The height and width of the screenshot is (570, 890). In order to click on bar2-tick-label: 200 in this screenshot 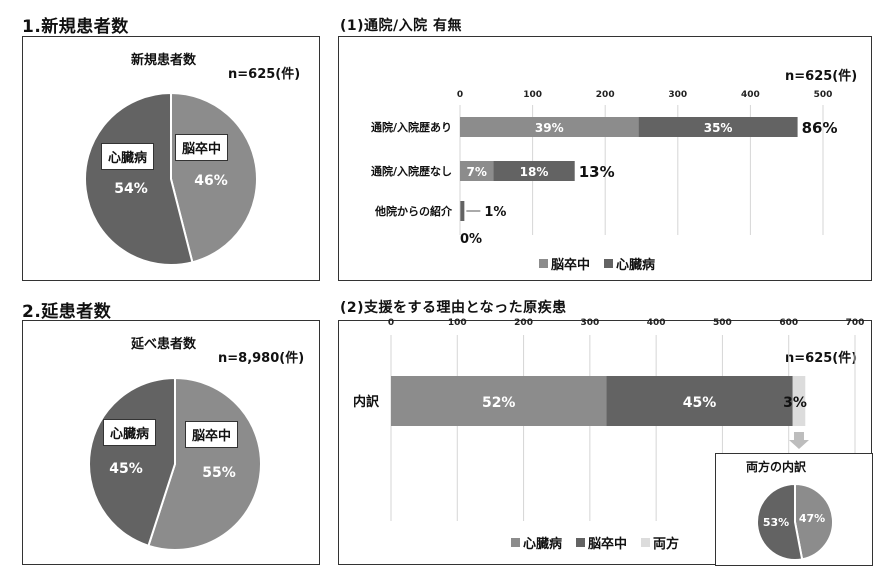, I will do `click(523, 323)`.